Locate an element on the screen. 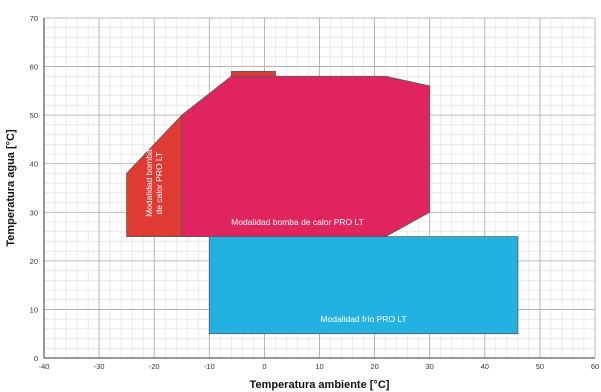  y-tick-label: 40 is located at coordinates (34, 164).